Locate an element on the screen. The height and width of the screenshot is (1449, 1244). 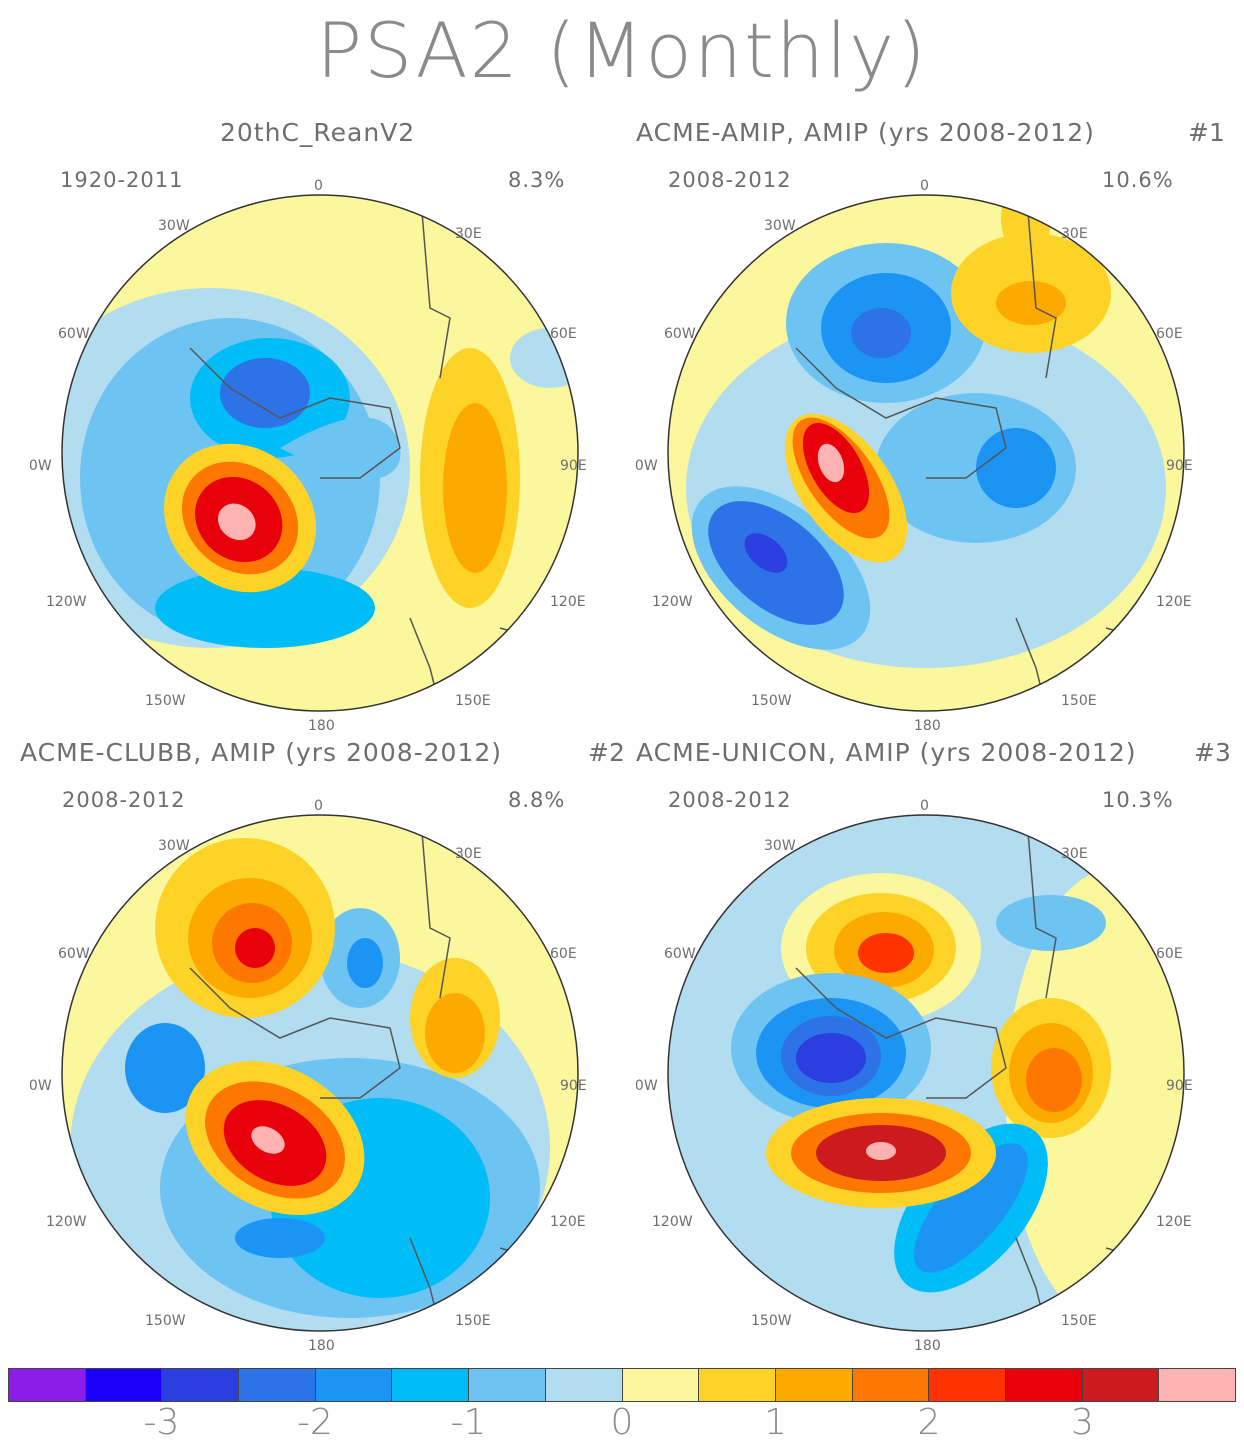
variance-percent: 10.6% is located at coordinates (1138, 180).